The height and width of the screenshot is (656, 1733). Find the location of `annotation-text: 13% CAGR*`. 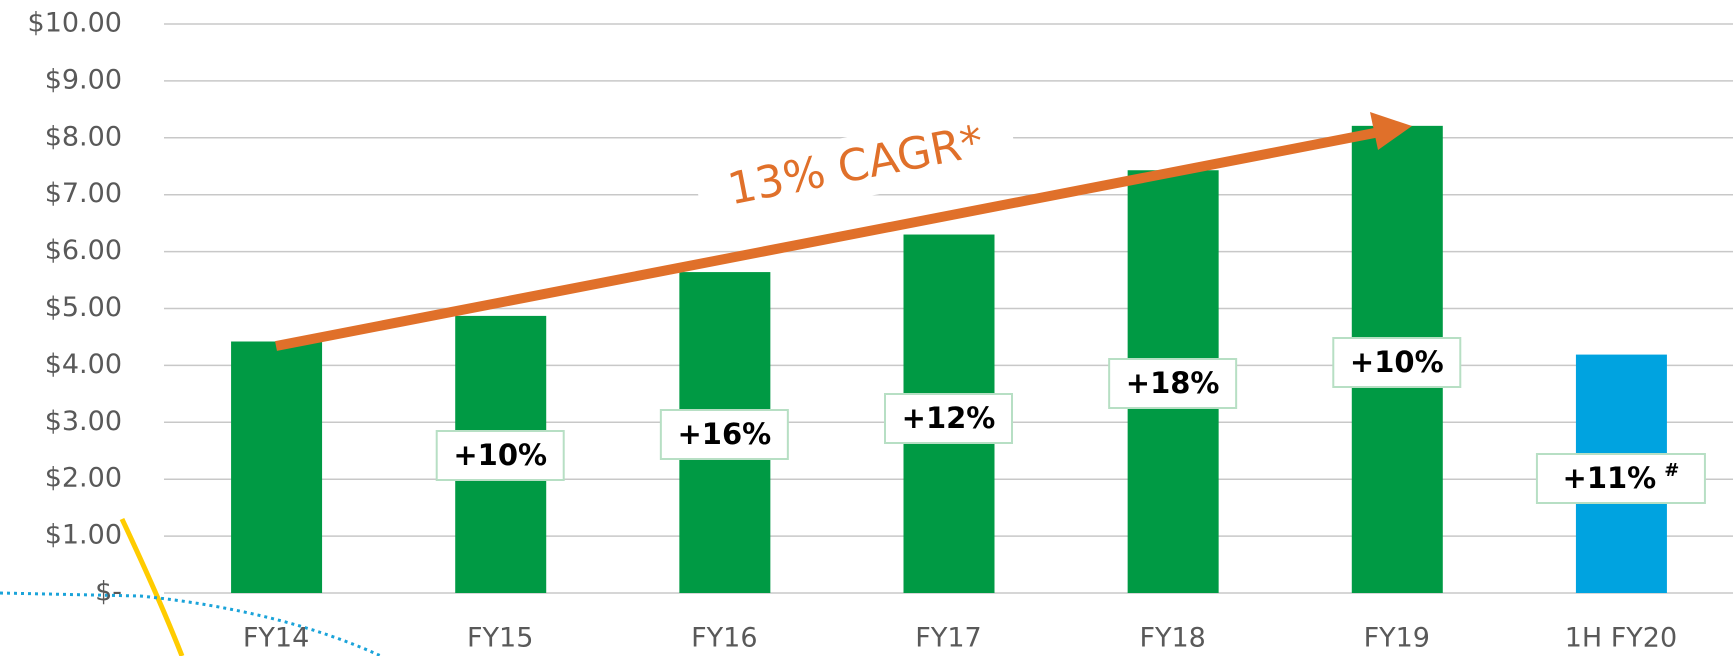

annotation-text: 13% CAGR* is located at coordinates (855, 165).